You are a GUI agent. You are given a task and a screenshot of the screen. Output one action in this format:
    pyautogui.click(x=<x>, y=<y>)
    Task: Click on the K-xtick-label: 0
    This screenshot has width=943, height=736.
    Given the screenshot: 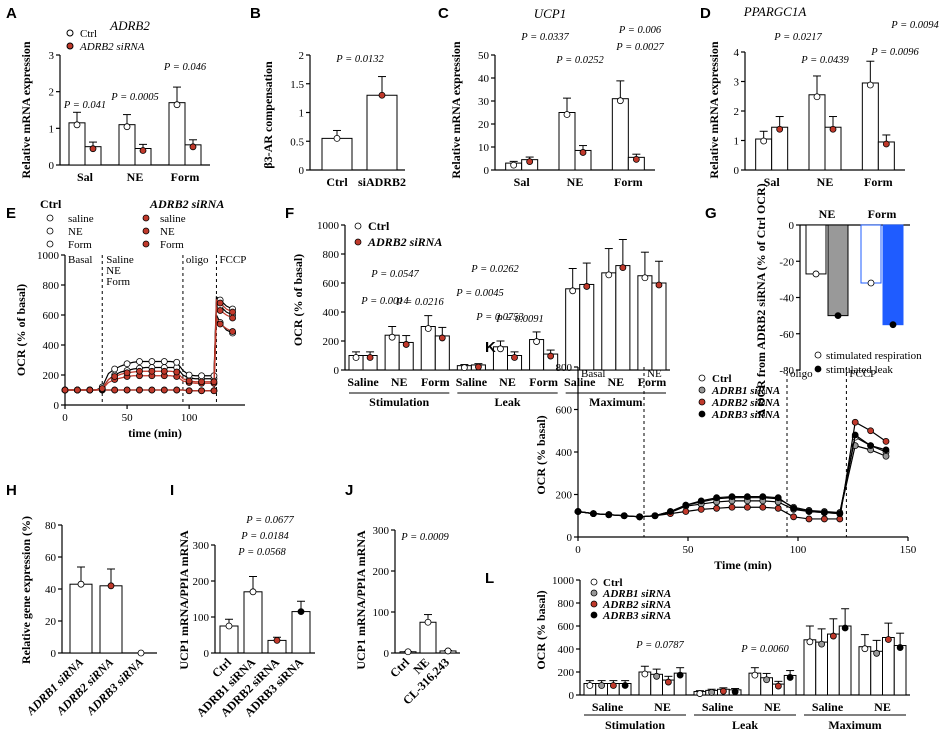 What is the action you would take?
    pyautogui.click(x=578, y=550)
    